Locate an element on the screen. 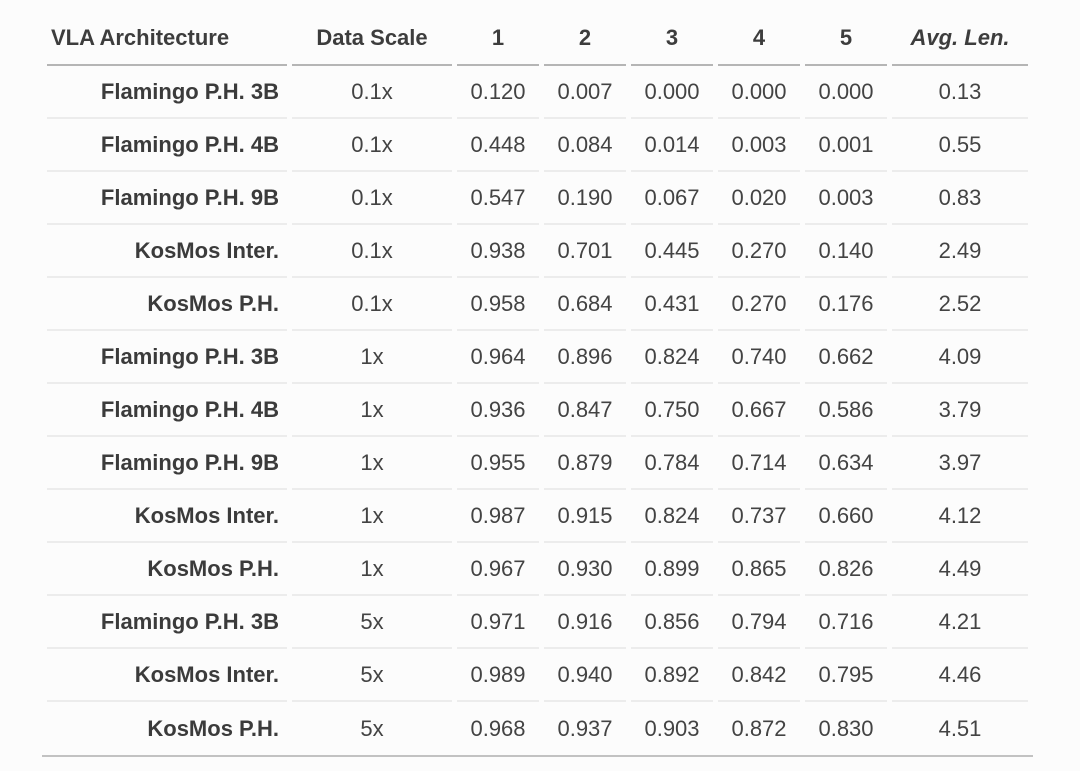 The image size is (1080, 771). score-cell-4: 0.714 is located at coordinates (759, 463).